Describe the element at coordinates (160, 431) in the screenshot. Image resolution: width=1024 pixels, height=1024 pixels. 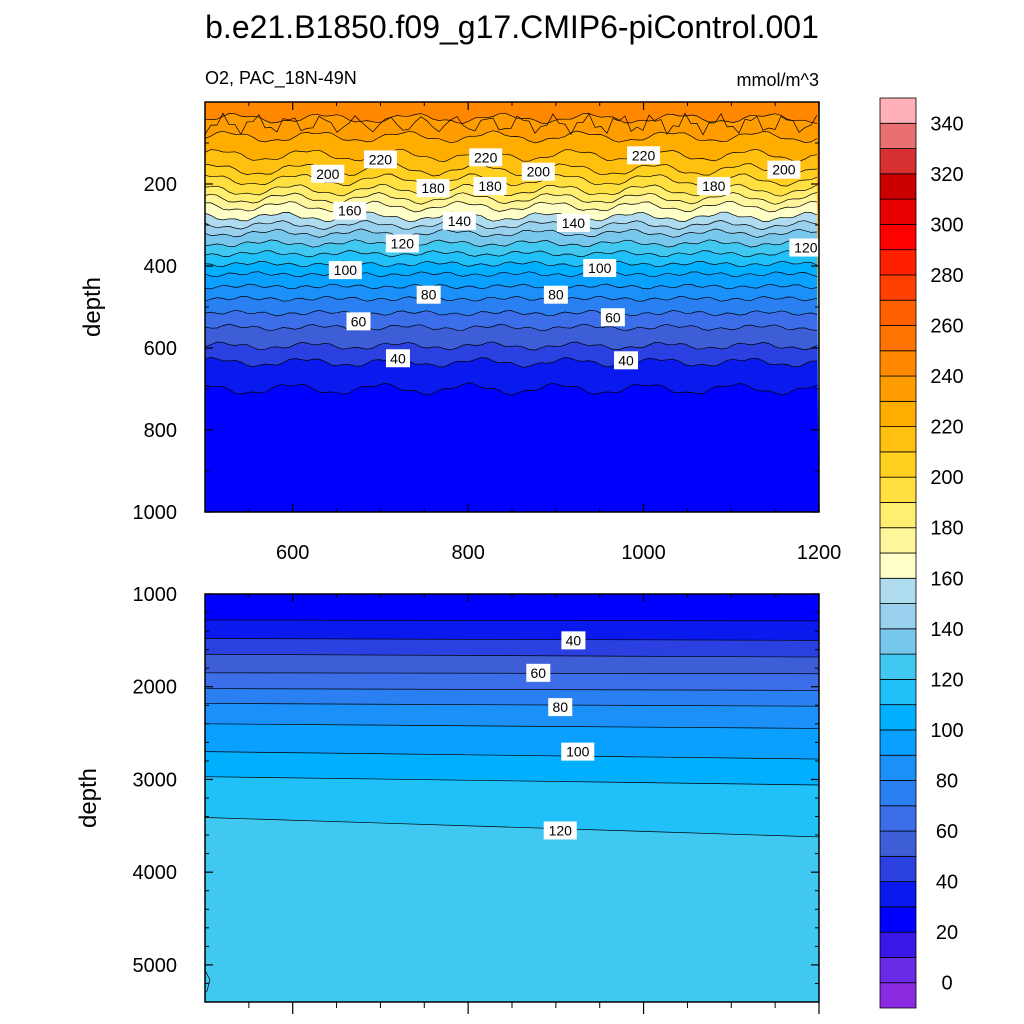
I see `upper-ytick-label: 800` at that location.